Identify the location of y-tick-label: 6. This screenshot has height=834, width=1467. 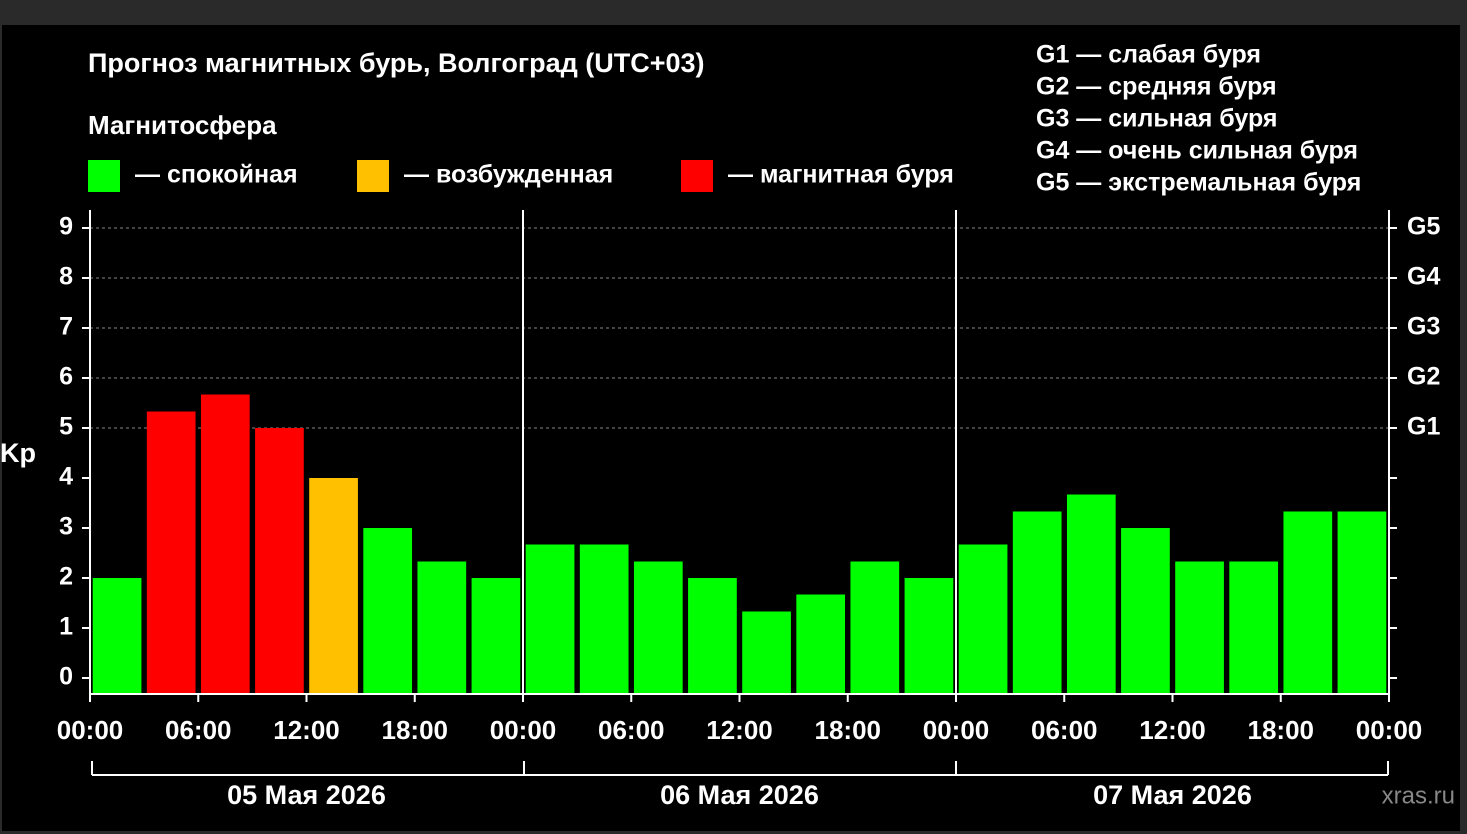
(66, 377).